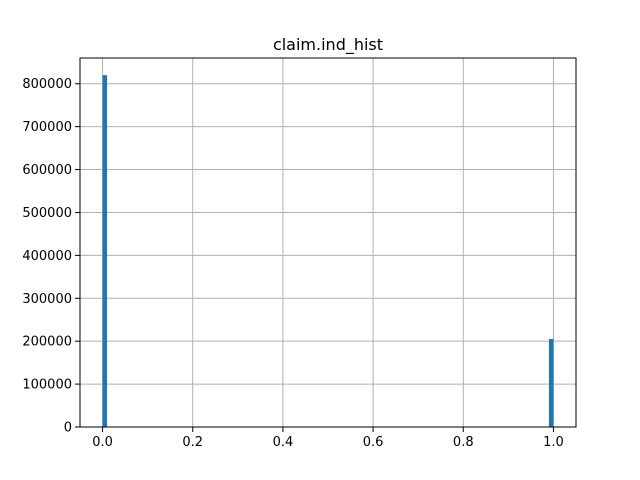 This screenshot has width=640, height=480. Describe the element at coordinates (47, 213) in the screenshot. I see `y-tick-label: 500000` at that location.